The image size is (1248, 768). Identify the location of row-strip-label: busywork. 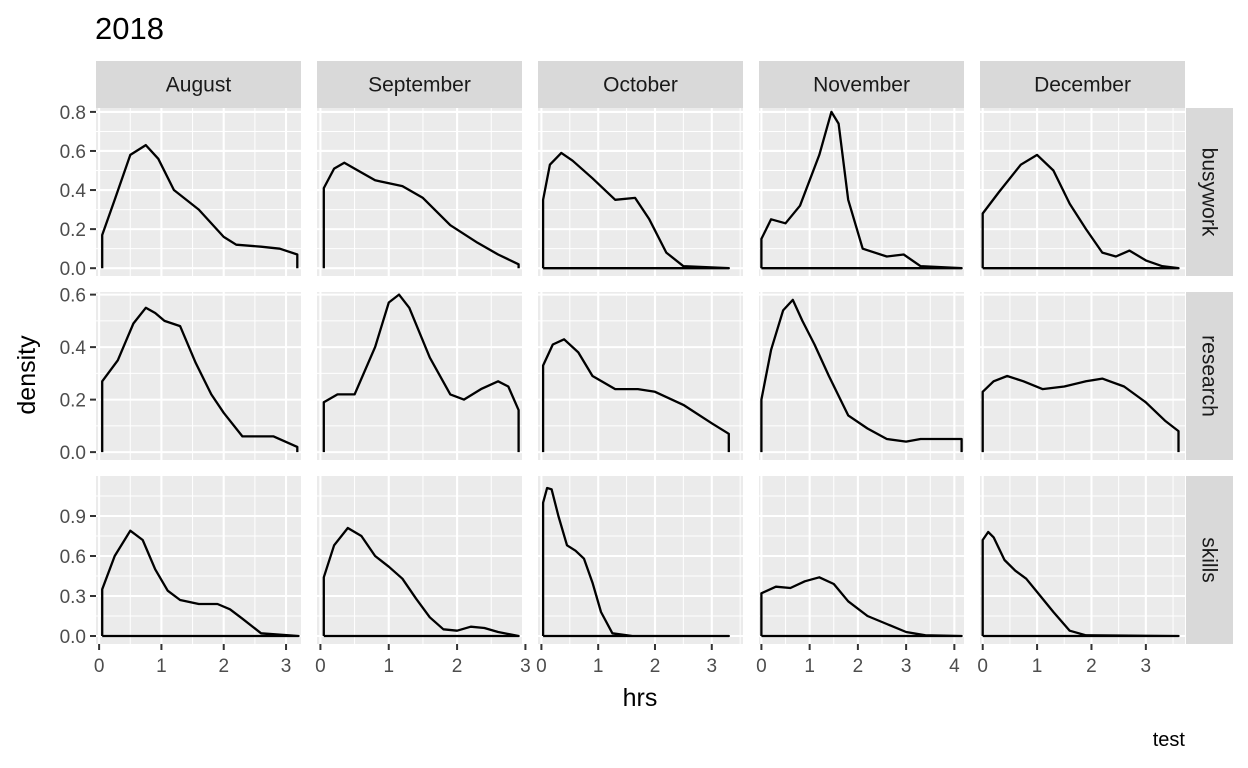
(1209, 192).